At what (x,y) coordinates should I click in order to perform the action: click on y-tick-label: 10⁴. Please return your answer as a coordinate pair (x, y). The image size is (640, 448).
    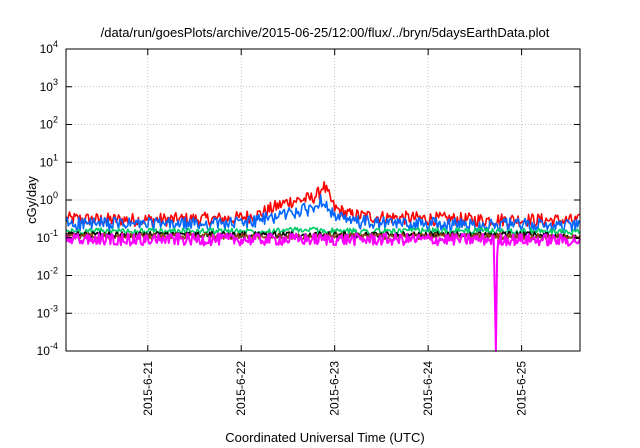
    Looking at the image, I should click on (49, 47).